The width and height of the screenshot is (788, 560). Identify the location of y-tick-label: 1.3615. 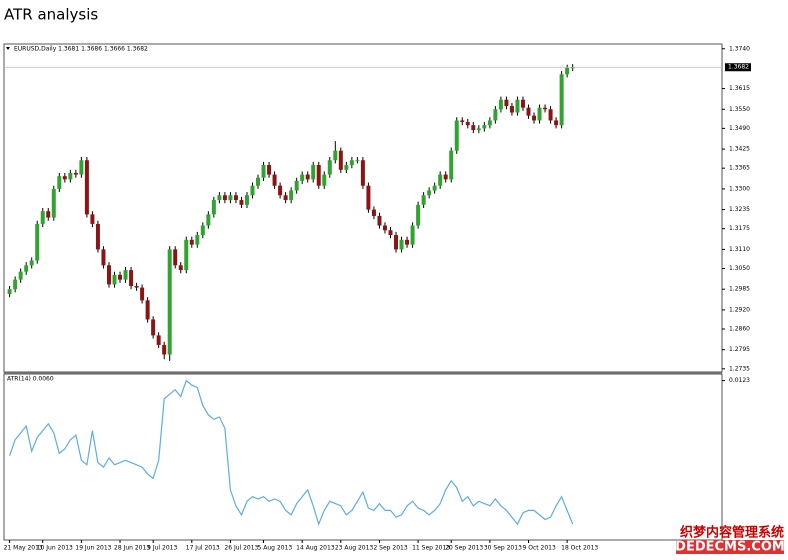
(739, 88).